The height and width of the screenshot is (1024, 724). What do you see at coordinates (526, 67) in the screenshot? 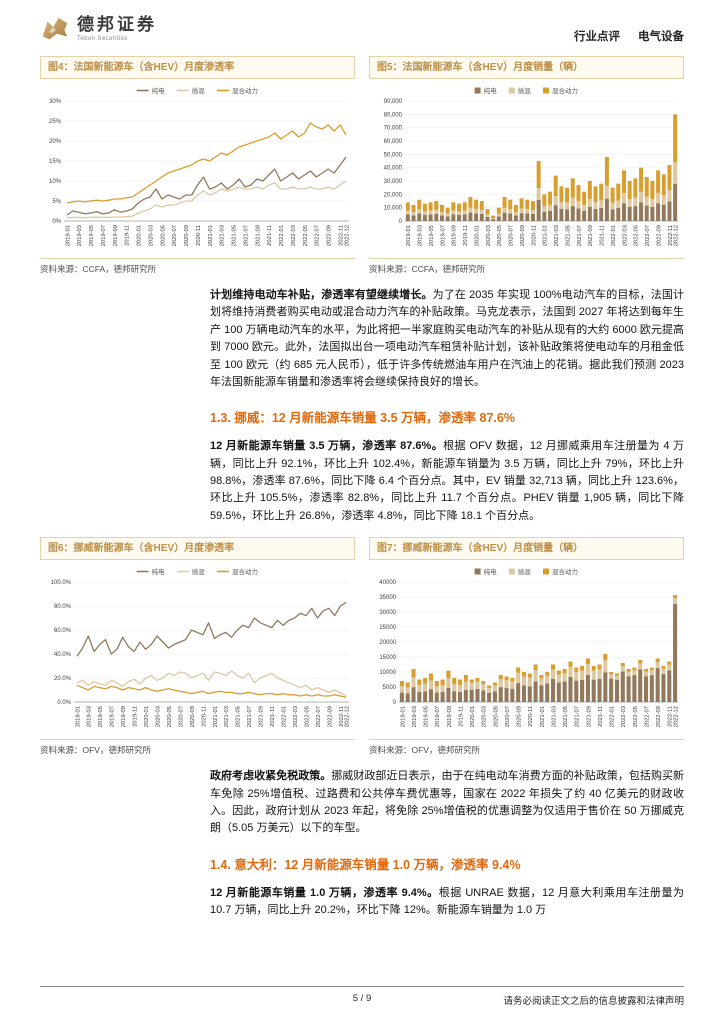
I see `figure-5-title: 图5：法国新能源车（含HEV）月度销量（辆）` at bounding box center [526, 67].